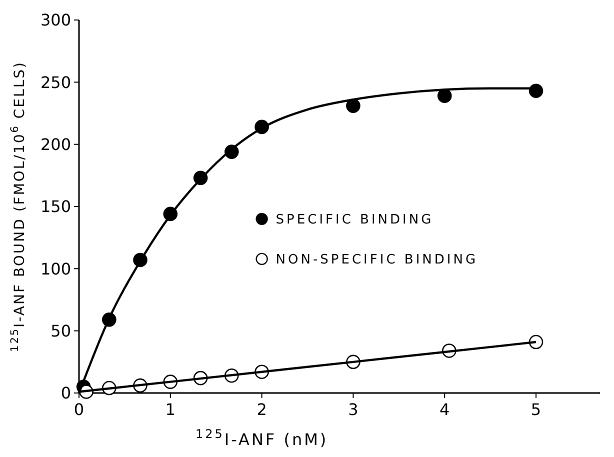  What do you see at coordinates (536, 409) in the screenshot?
I see `x-tick-label: 5` at bounding box center [536, 409].